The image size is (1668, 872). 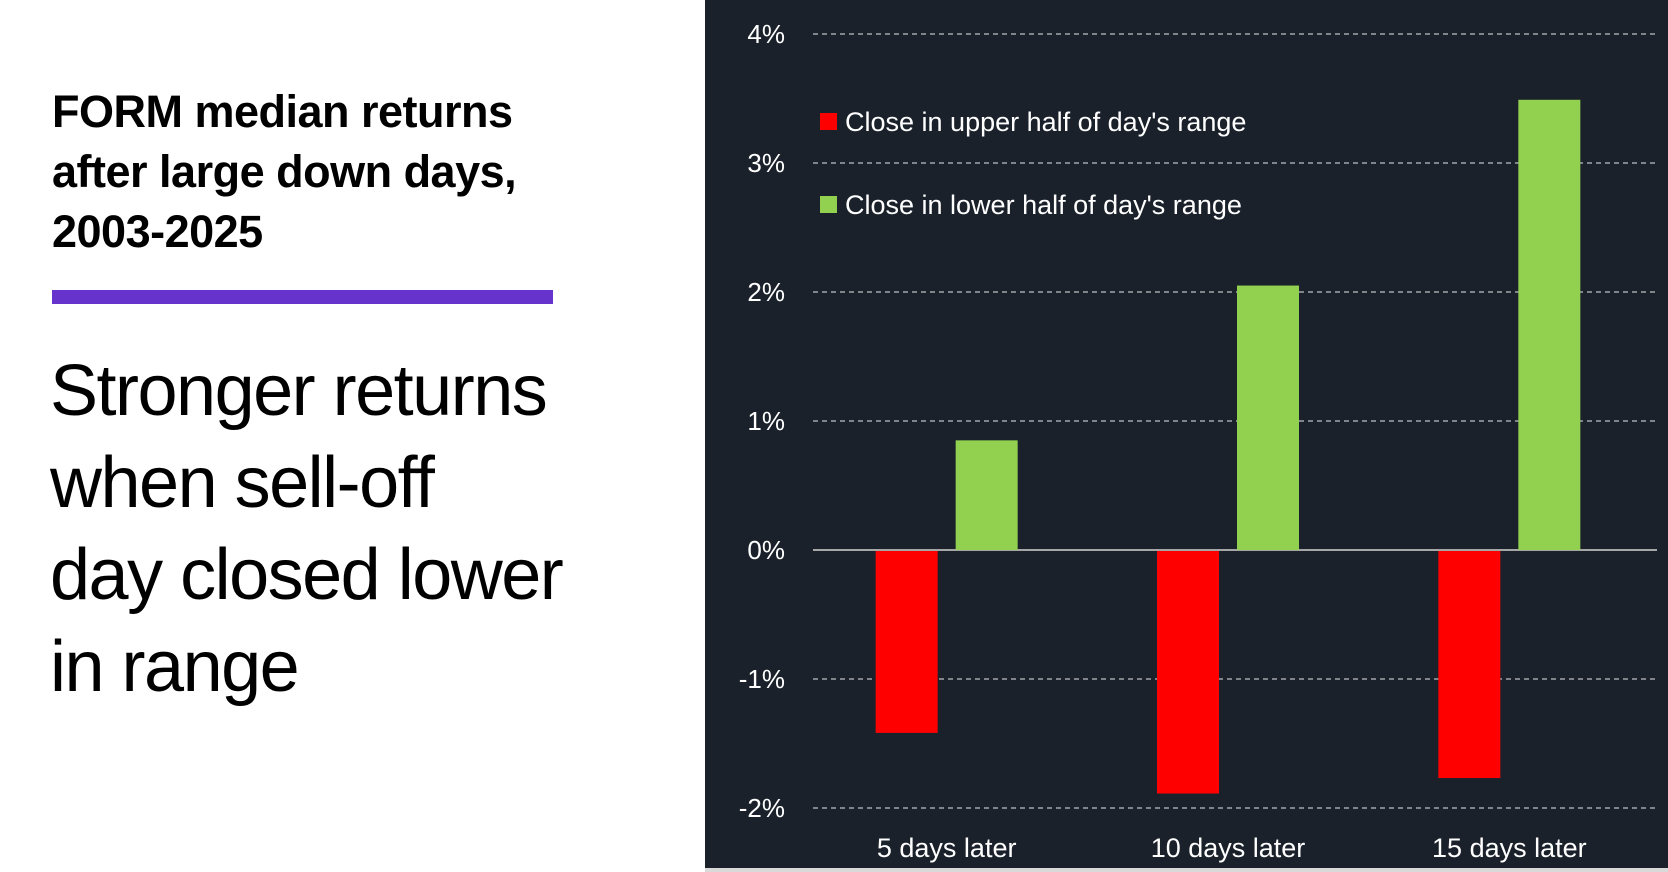 What do you see at coordinates (1043, 205) in the screenshot?
I see `legend-label: Close in lower half of day's range` at bounding box center [1043, 205].